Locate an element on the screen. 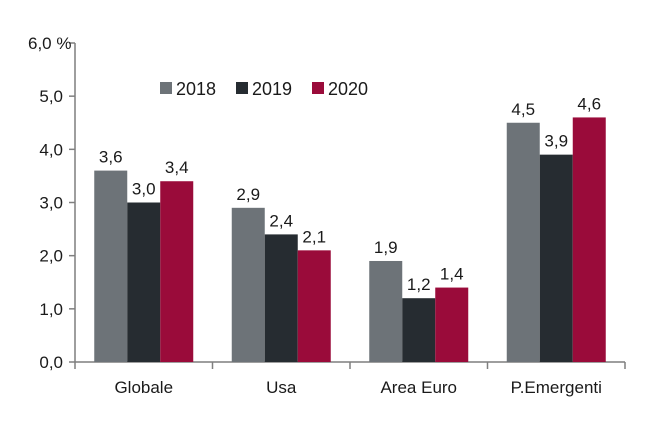  legend-label: 2019 is located at coordinates (272, 89).